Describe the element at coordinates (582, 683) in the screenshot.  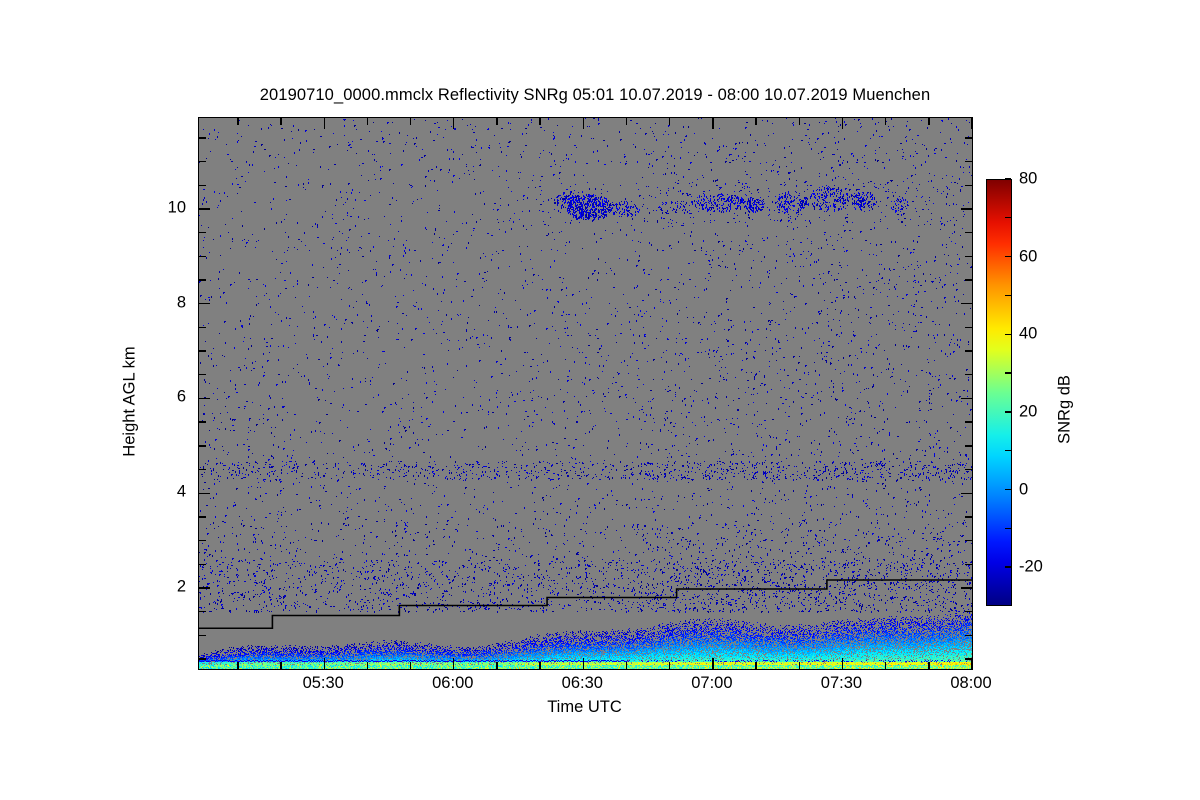
I see `x-axis-tick-label: 06:30` at that location.